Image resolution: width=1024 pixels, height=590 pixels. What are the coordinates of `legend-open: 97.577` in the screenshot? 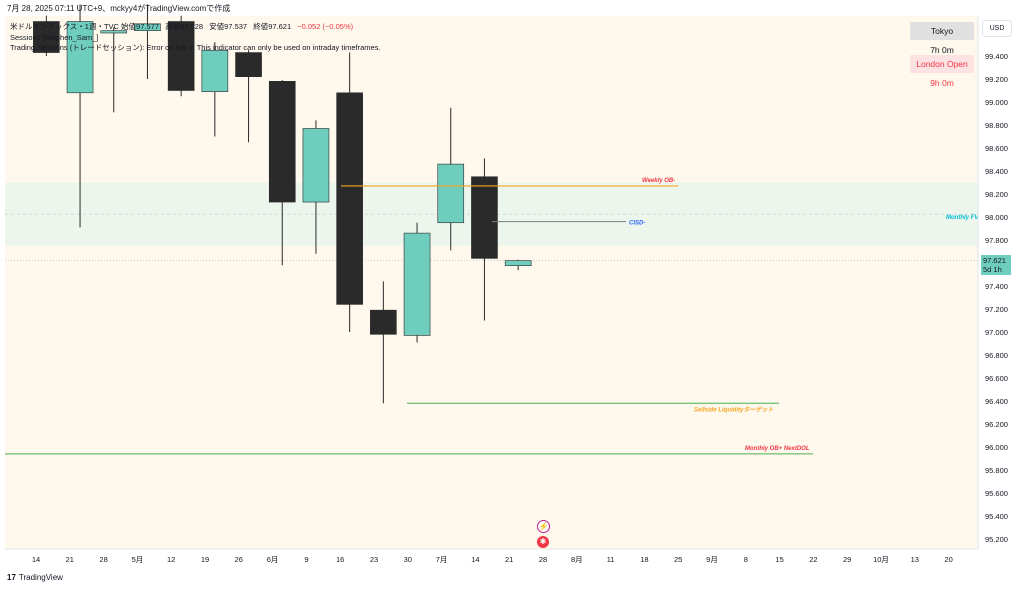 It's located at (147, 26).